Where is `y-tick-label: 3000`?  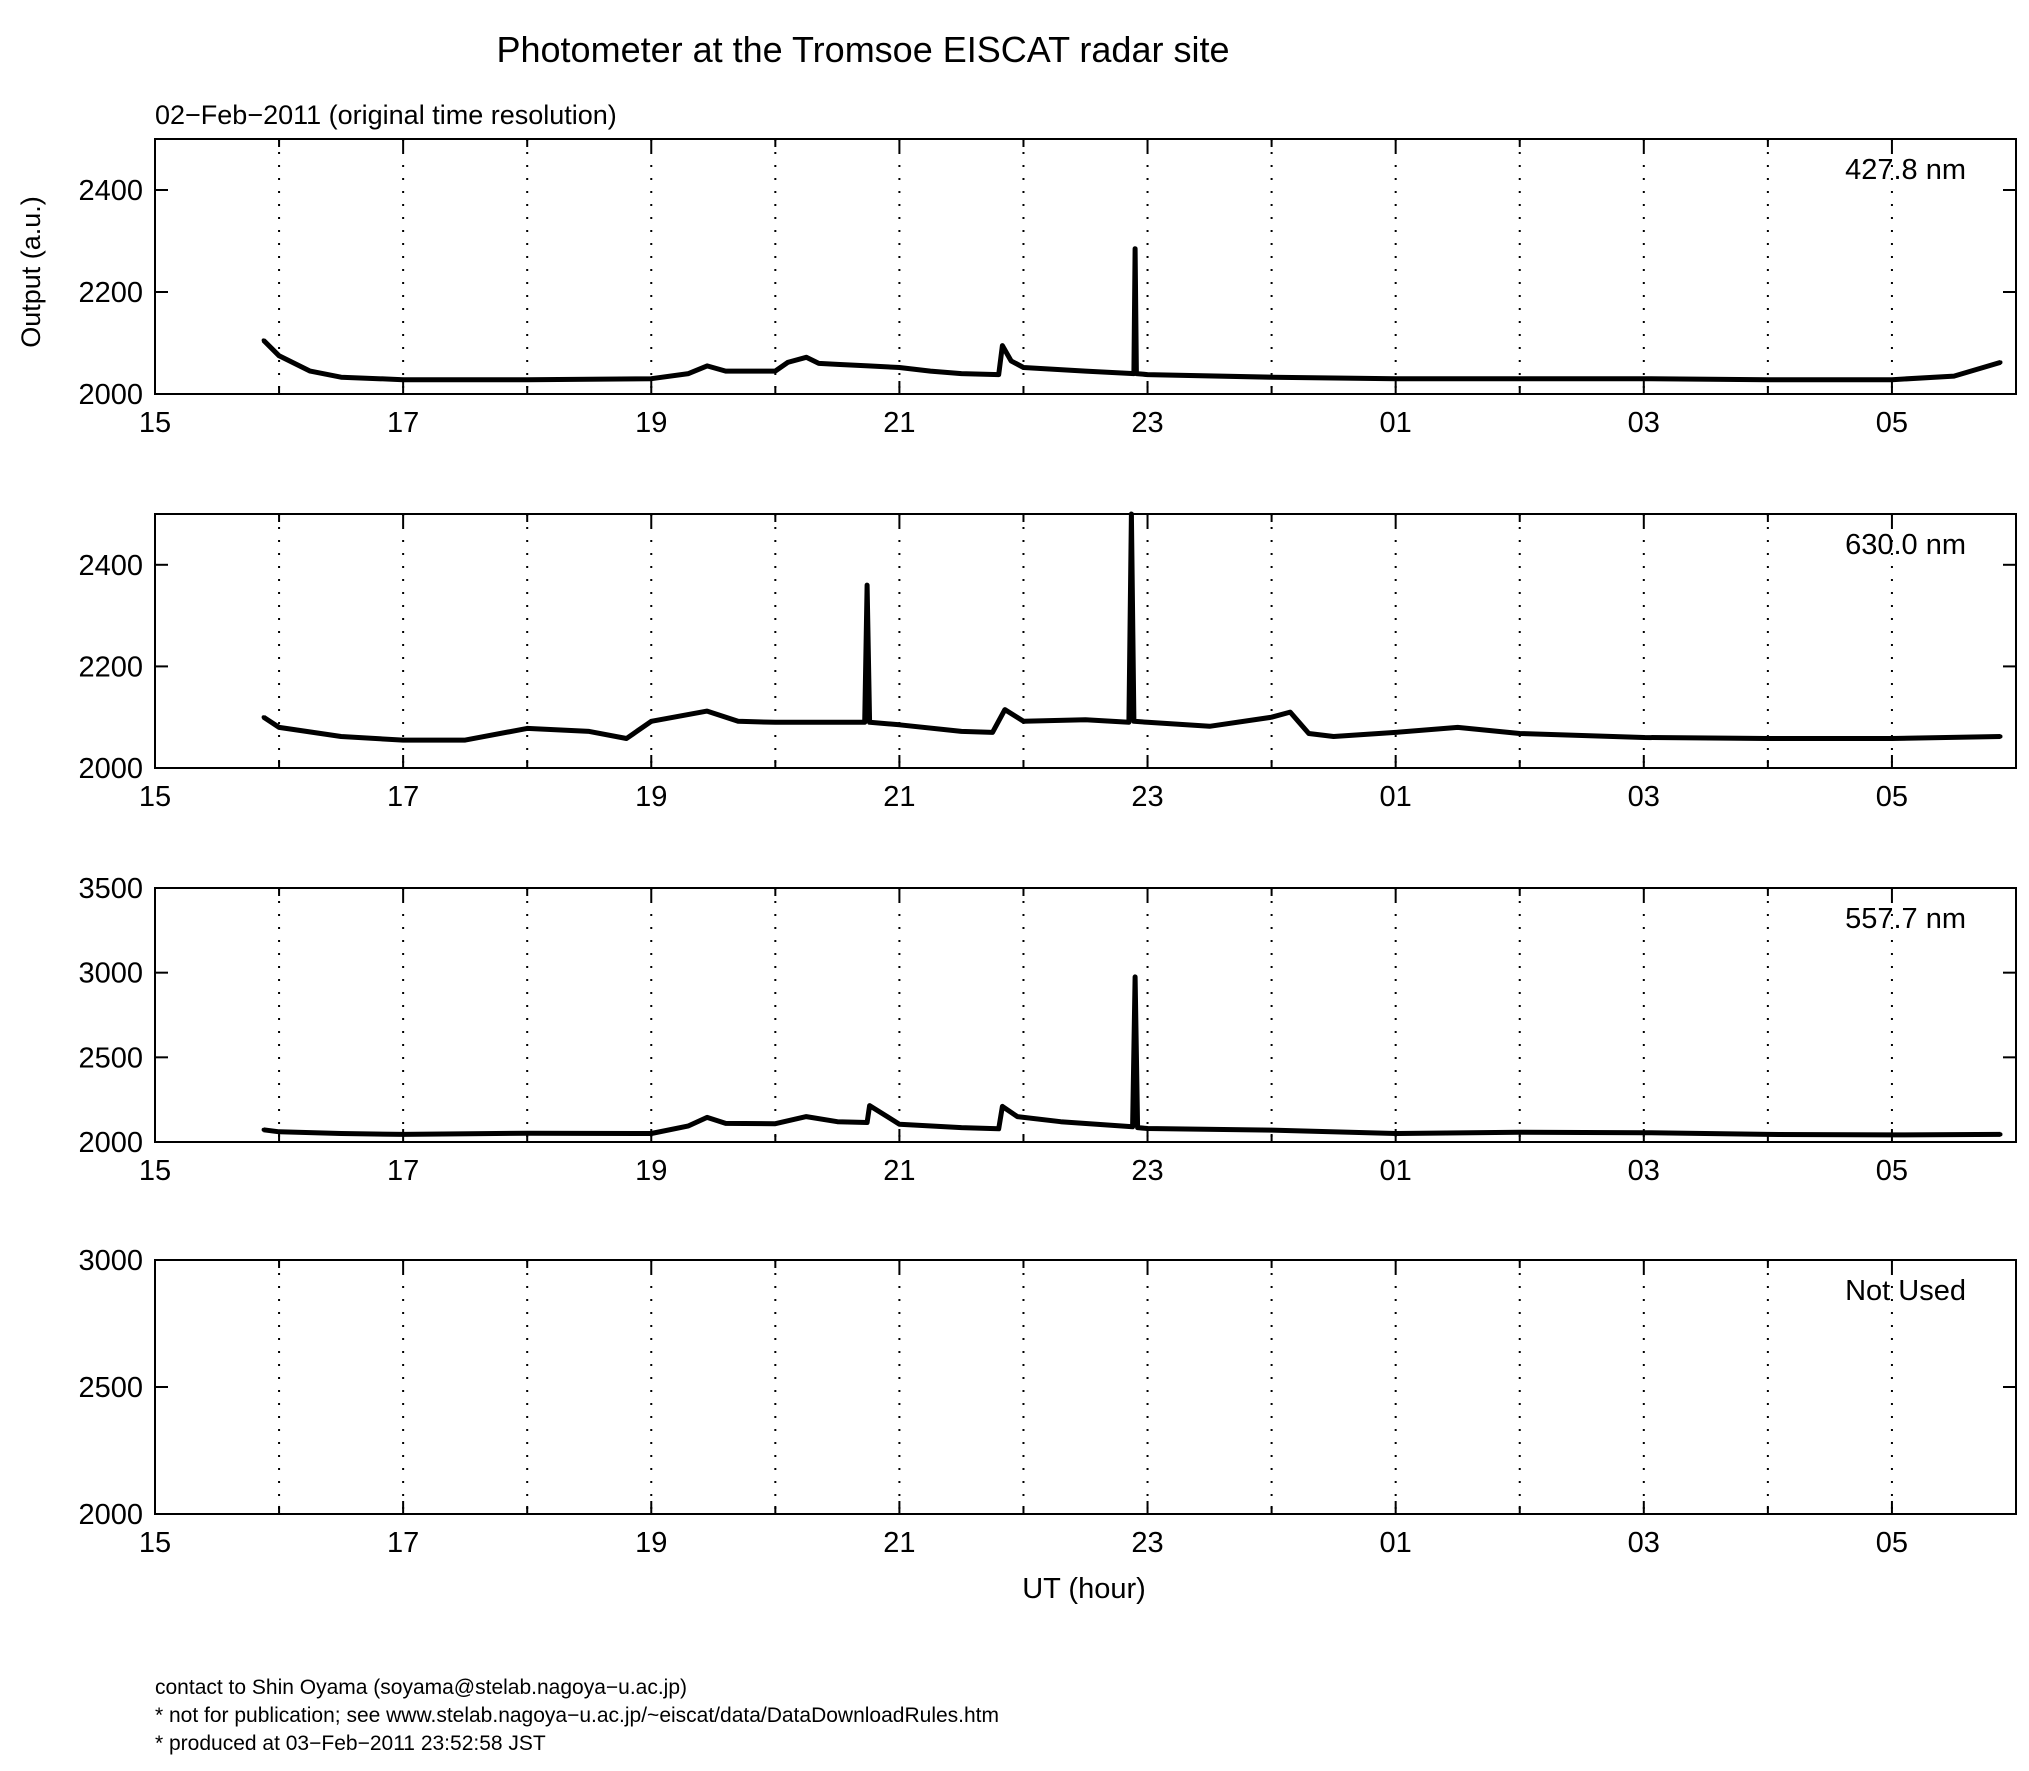
y-tick-label: 3000 is located at coordinates (110, 1261).